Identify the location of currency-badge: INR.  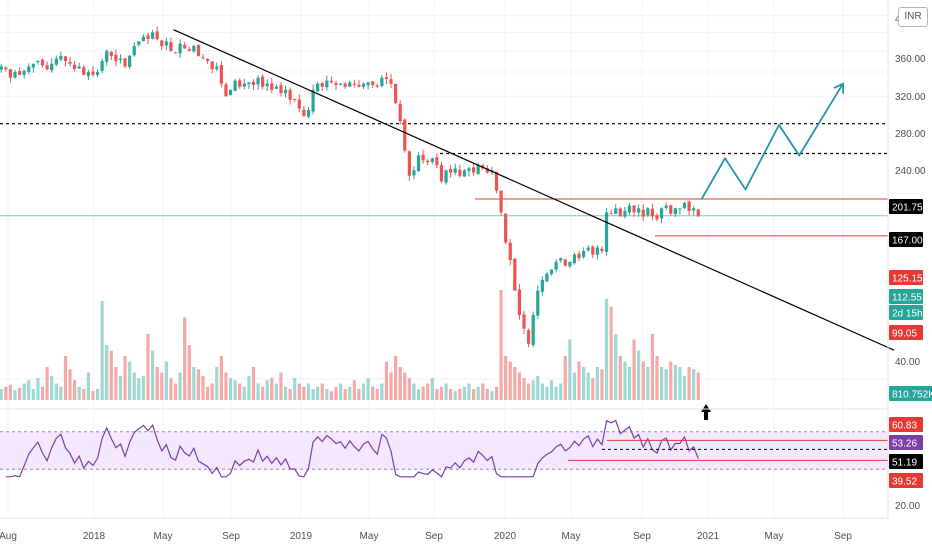
(913, 17).